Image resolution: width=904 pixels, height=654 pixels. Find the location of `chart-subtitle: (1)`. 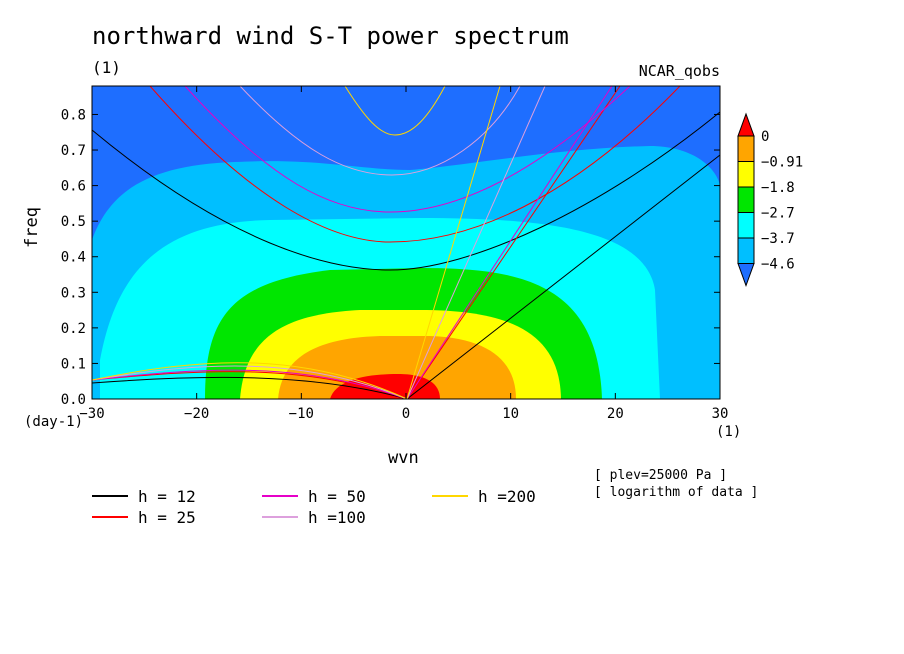

chart-subtitle: (1) is located at coordinates (106, 67).